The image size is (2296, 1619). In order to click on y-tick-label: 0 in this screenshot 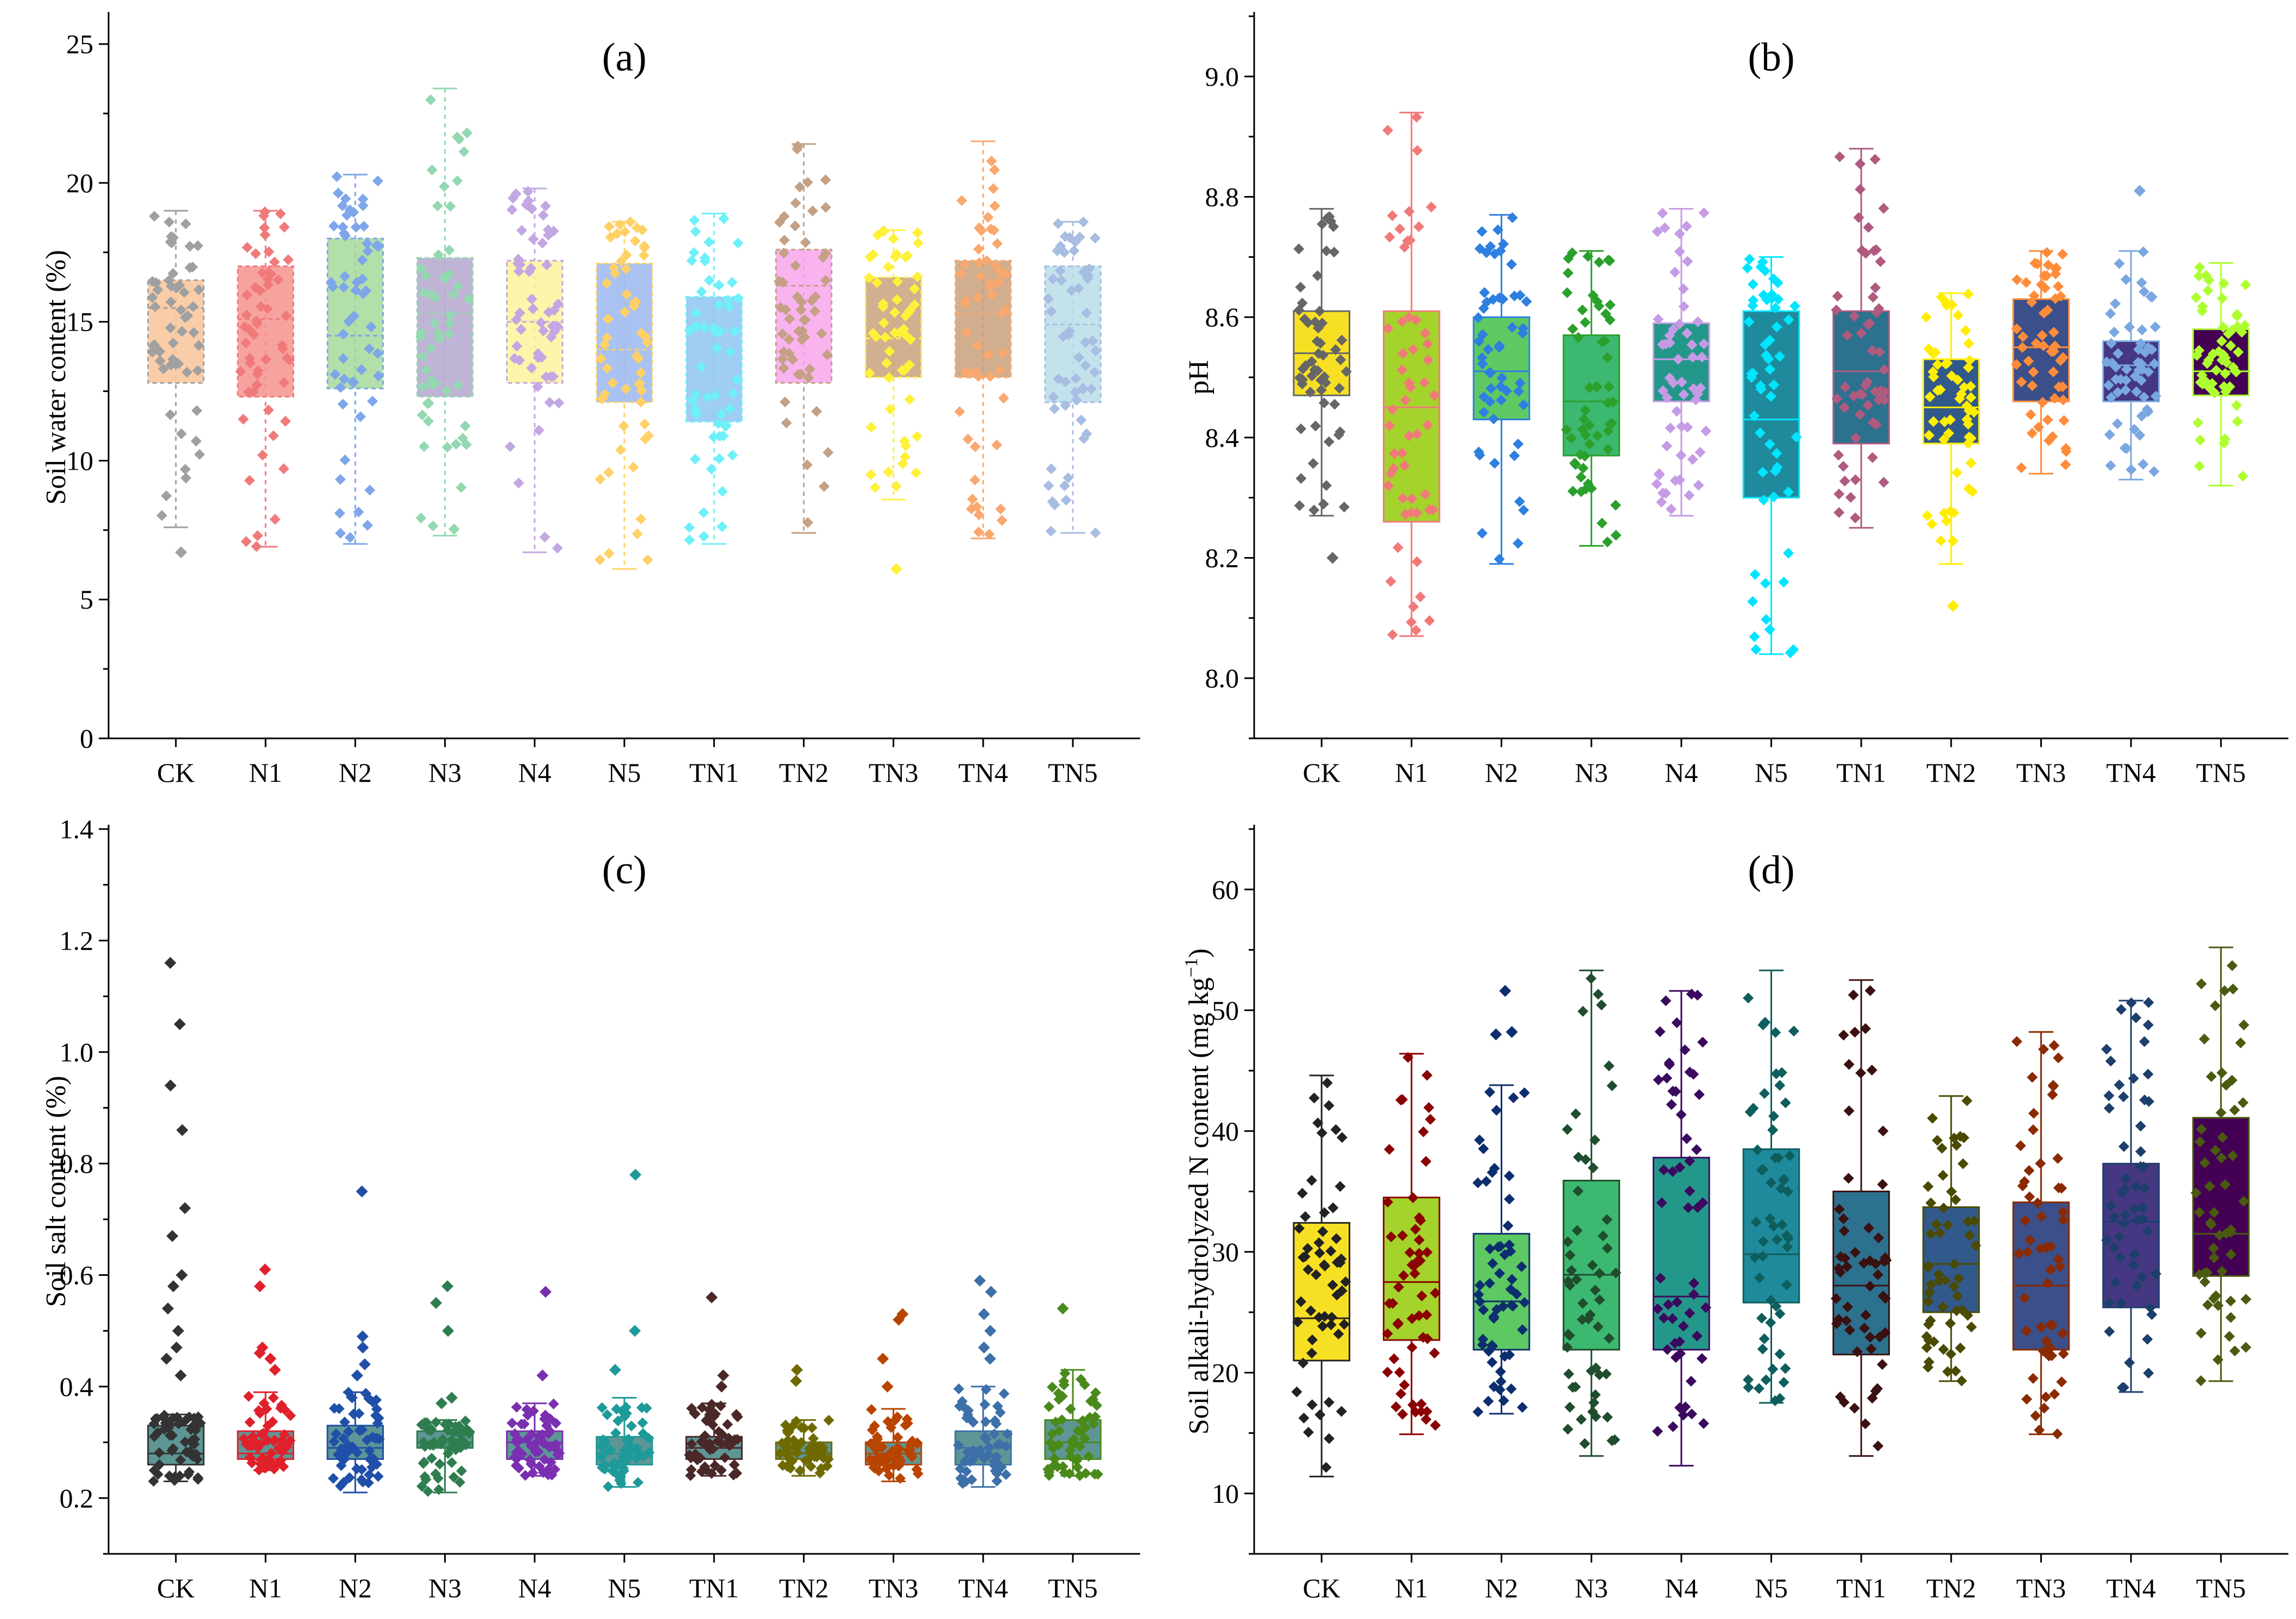, I will do `click(86, 738)`.